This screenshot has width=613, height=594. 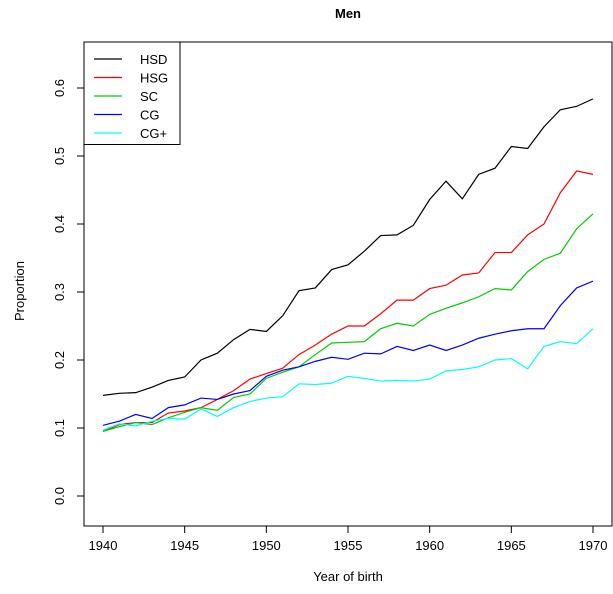 I want to click on x-axis: 1940 1945 1950 1955 1960 1965 1970, so click(x=348, y=539).